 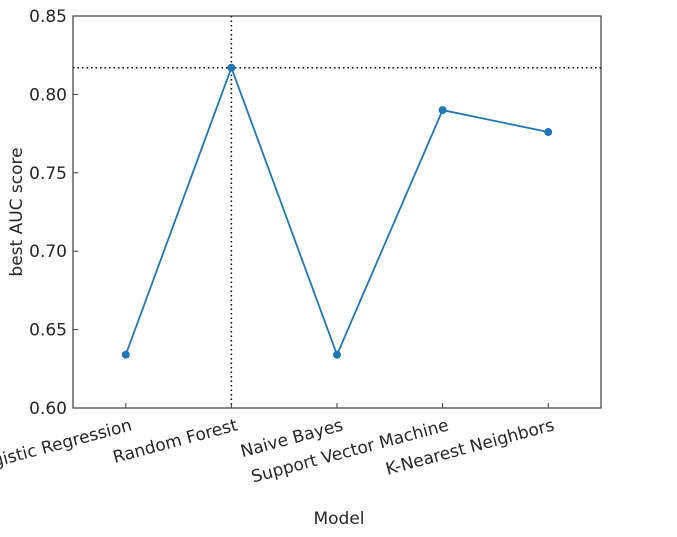 What do you see at coordinates (338, 519) in the screenshot?
I see `x-axis-title: Model` at bounding box center [338, 519].